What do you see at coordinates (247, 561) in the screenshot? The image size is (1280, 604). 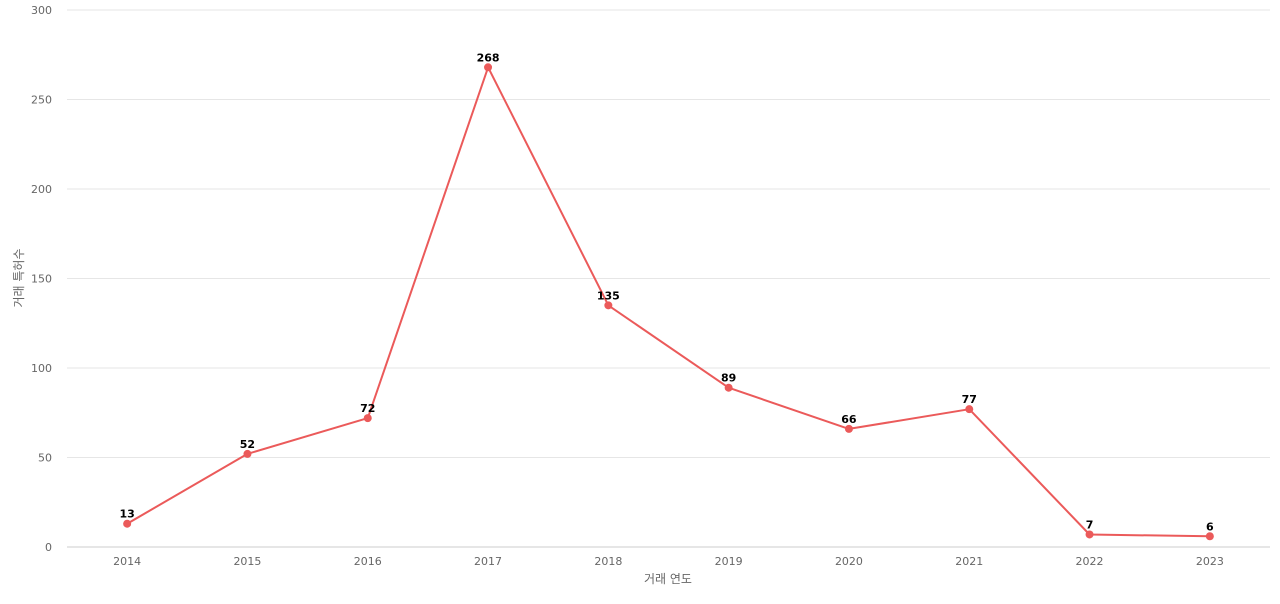 I see `x-tick-label: 2015` at bounding box center [247, 561].